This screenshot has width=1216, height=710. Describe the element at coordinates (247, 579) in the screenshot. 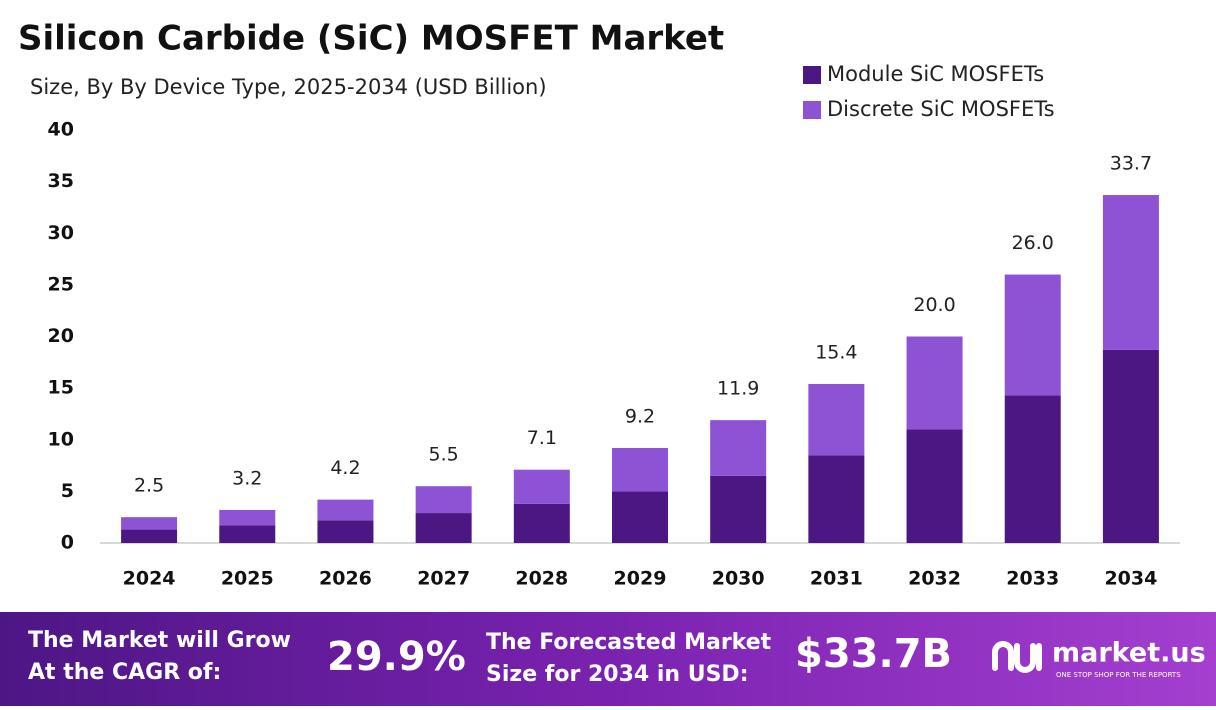

I see `x-tick-label: 2025` at that location.